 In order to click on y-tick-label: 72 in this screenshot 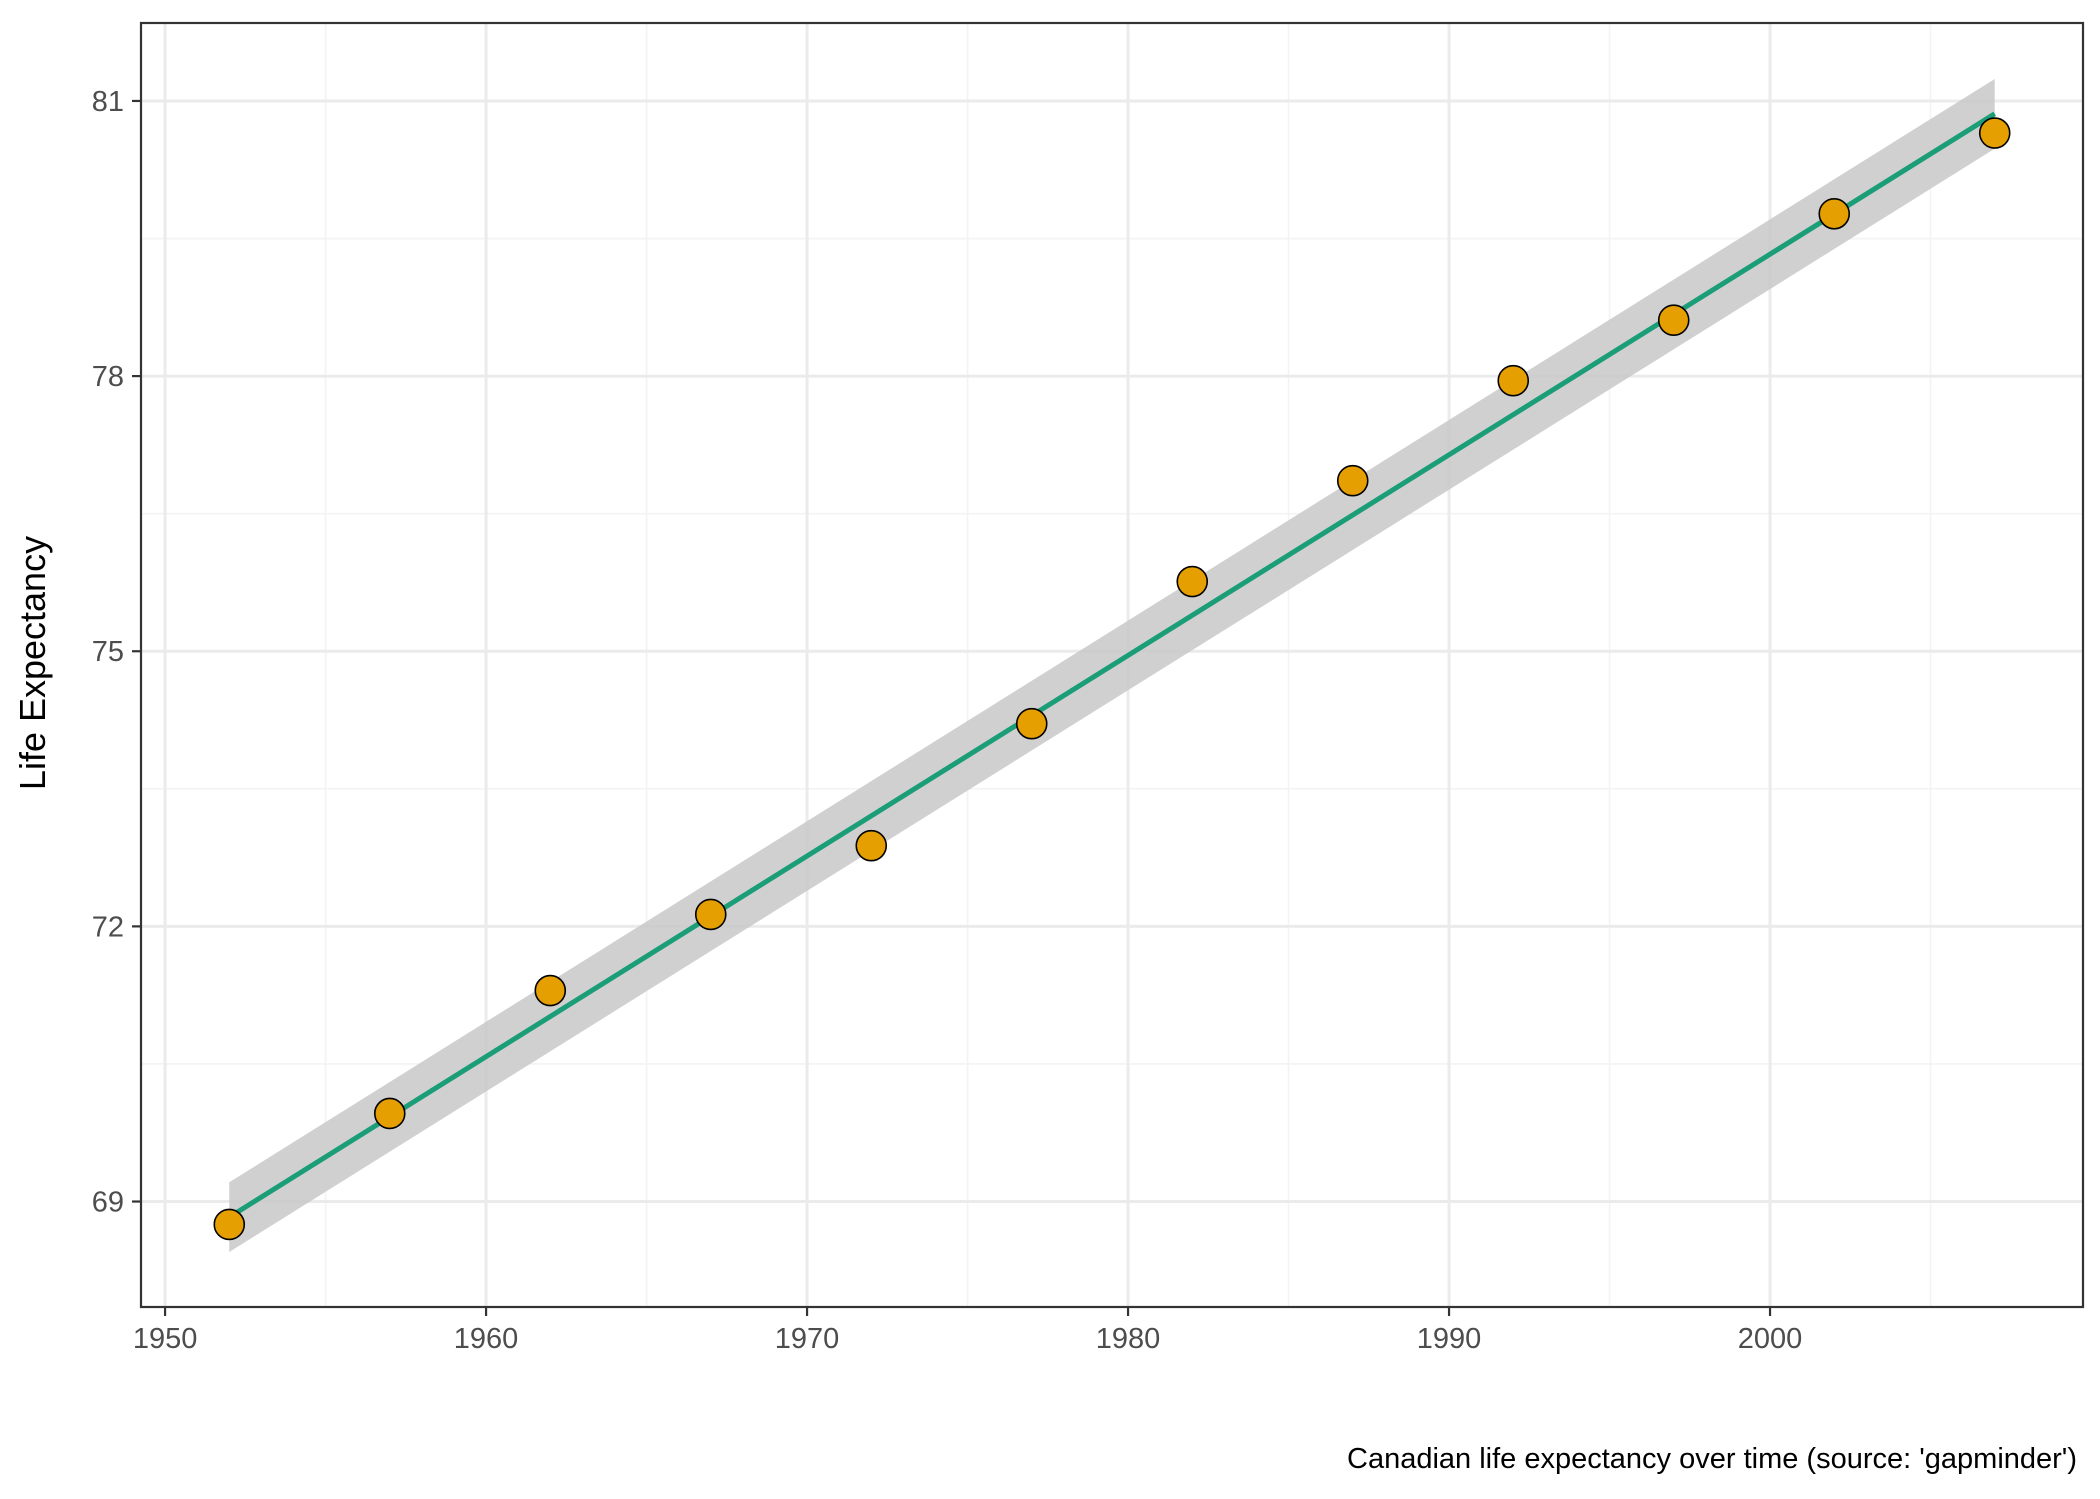, I will do `click(108, 927)`.